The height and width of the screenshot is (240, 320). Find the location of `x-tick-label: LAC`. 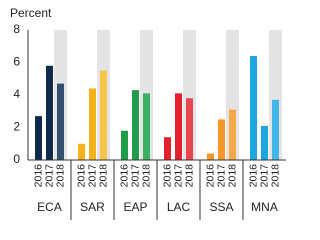

x-tick-label: LAC is located at coordinates (179, 207).